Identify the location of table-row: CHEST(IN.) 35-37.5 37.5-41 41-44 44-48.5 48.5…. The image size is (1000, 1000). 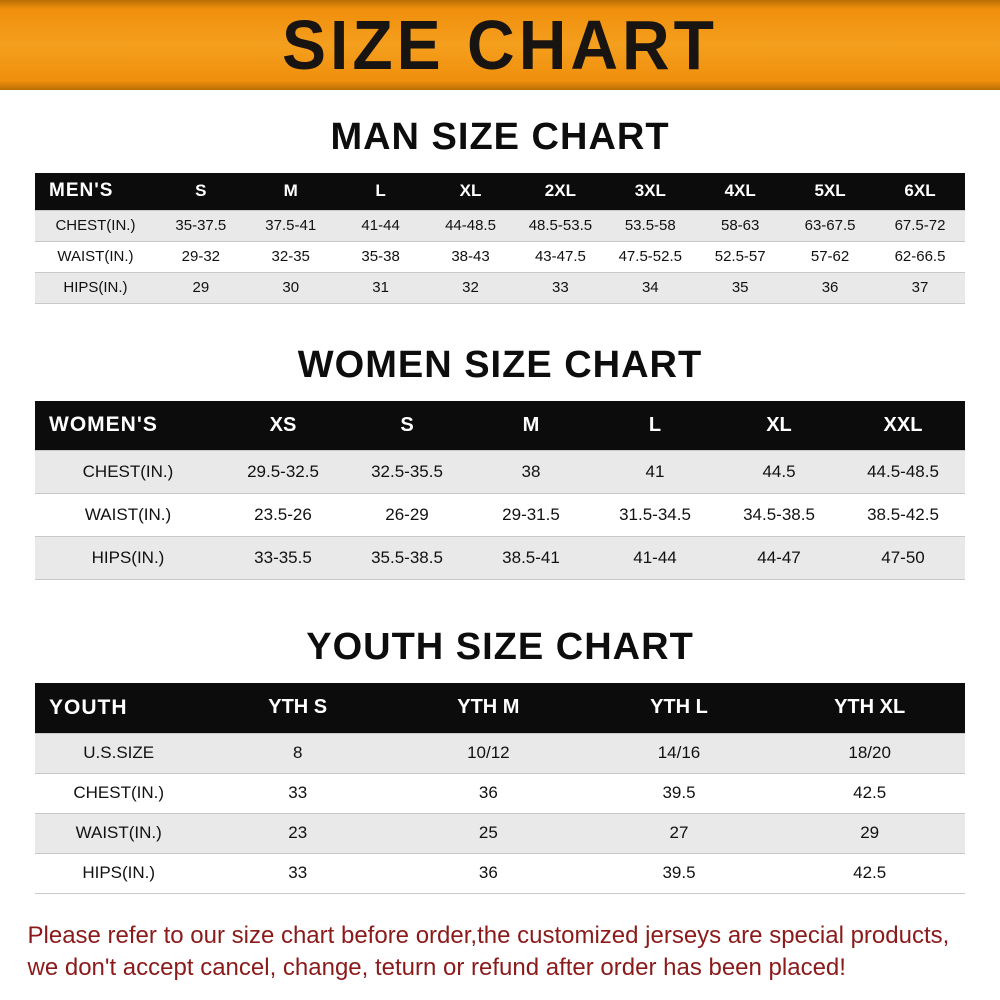
(500, 225).